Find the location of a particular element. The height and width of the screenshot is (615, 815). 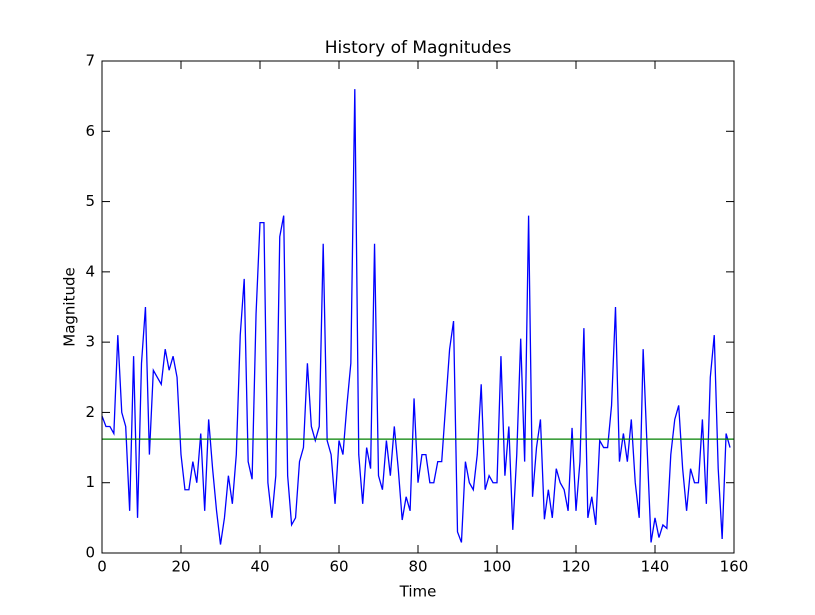

chart-title: History of Magnitudes is located at coordinates (418, 48).